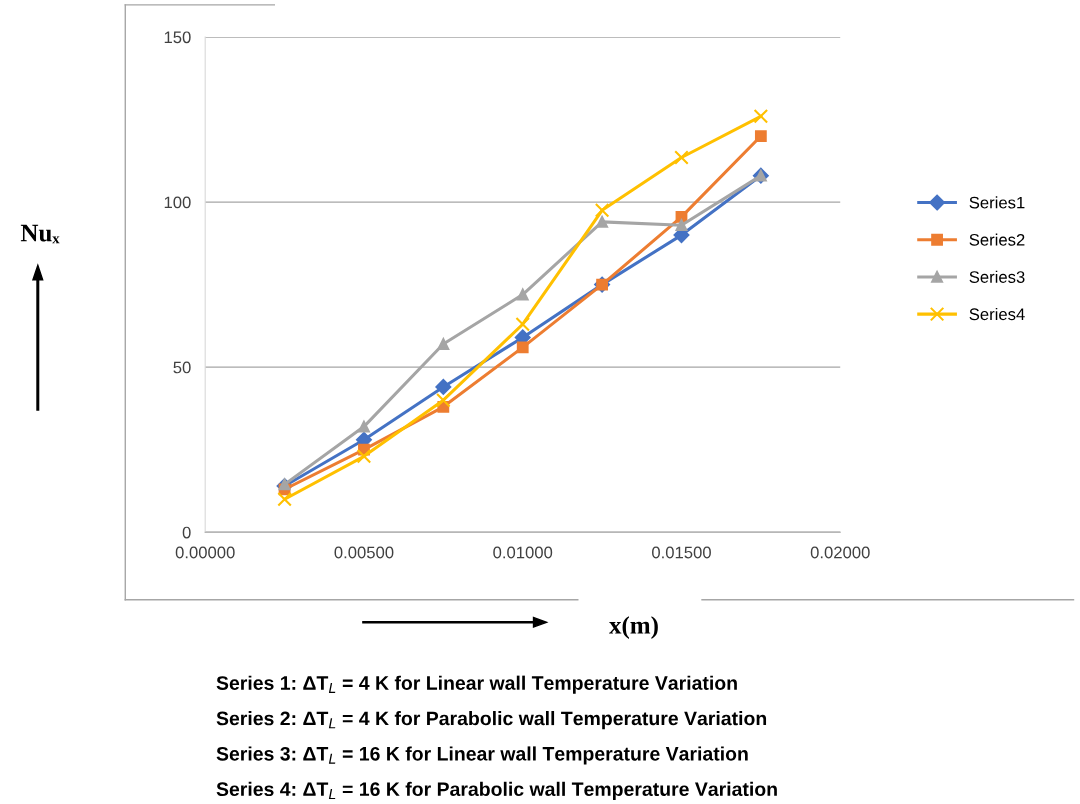  I want to click on legend-label: Series1, so click(997, 202).